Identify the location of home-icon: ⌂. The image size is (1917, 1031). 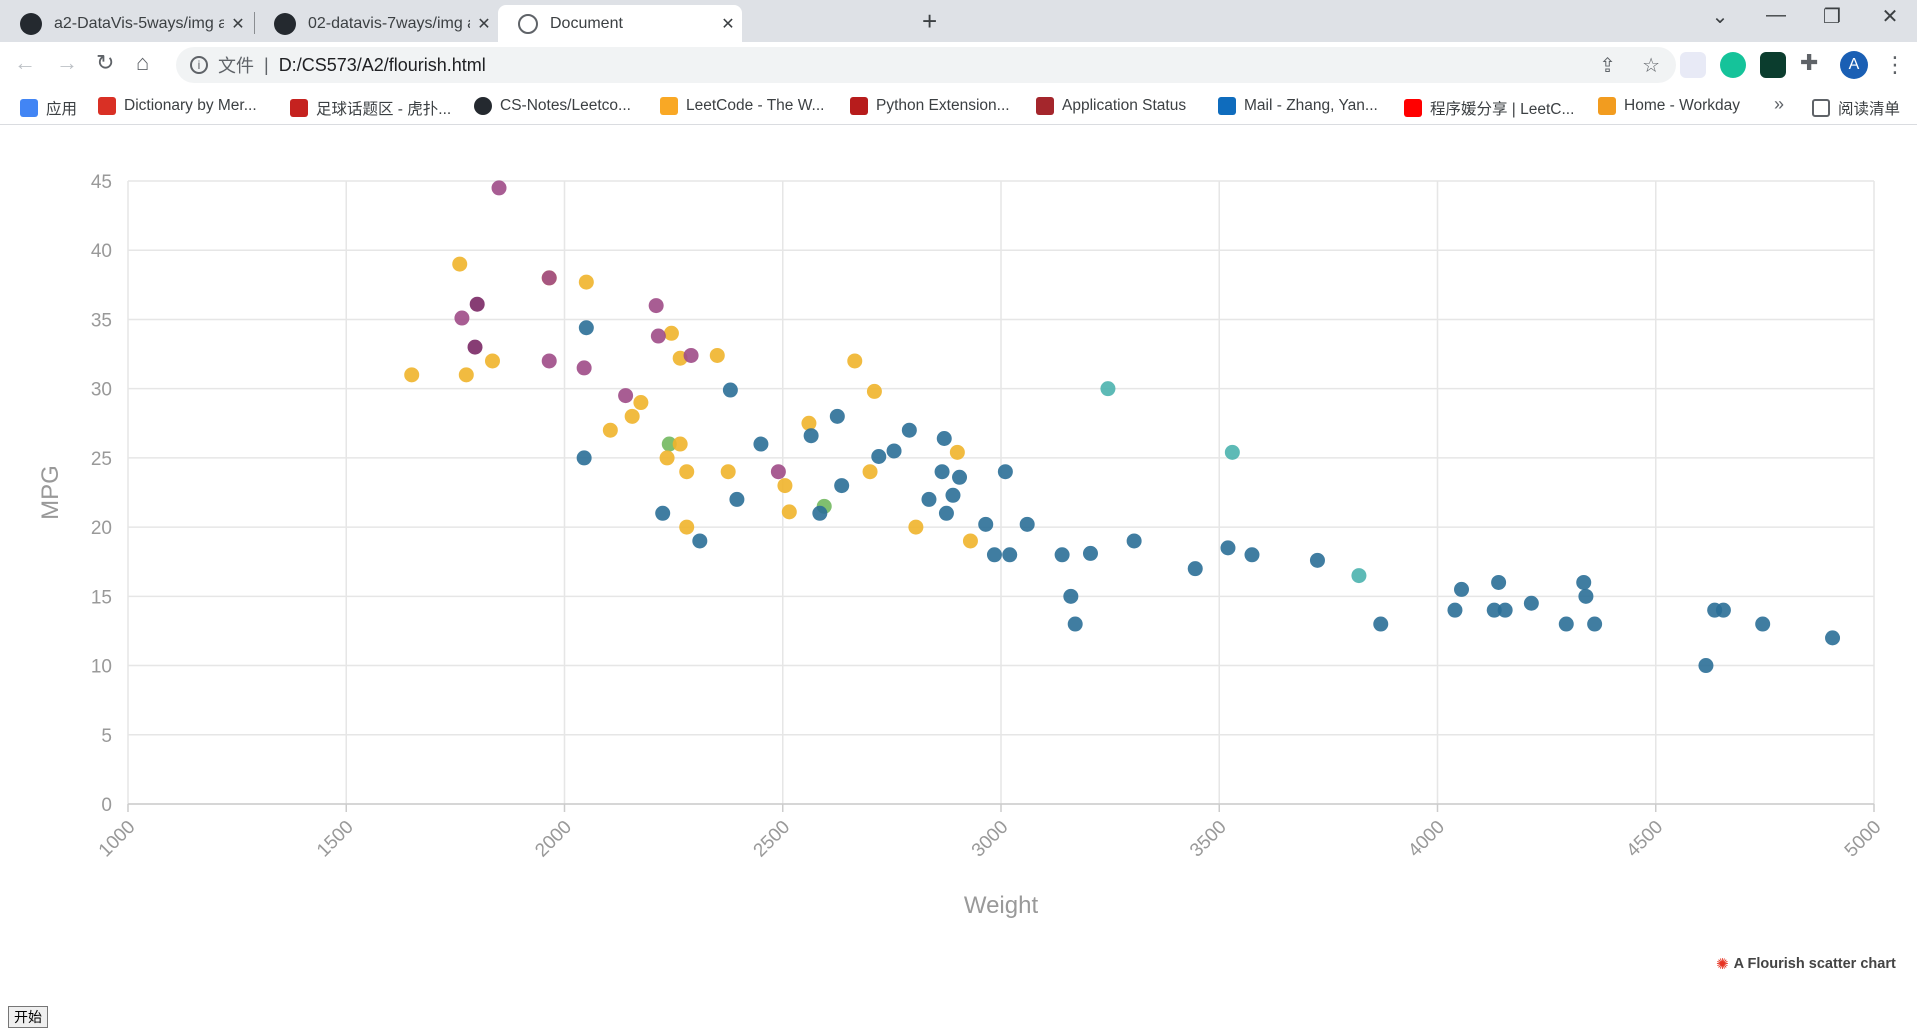
(143, 62).